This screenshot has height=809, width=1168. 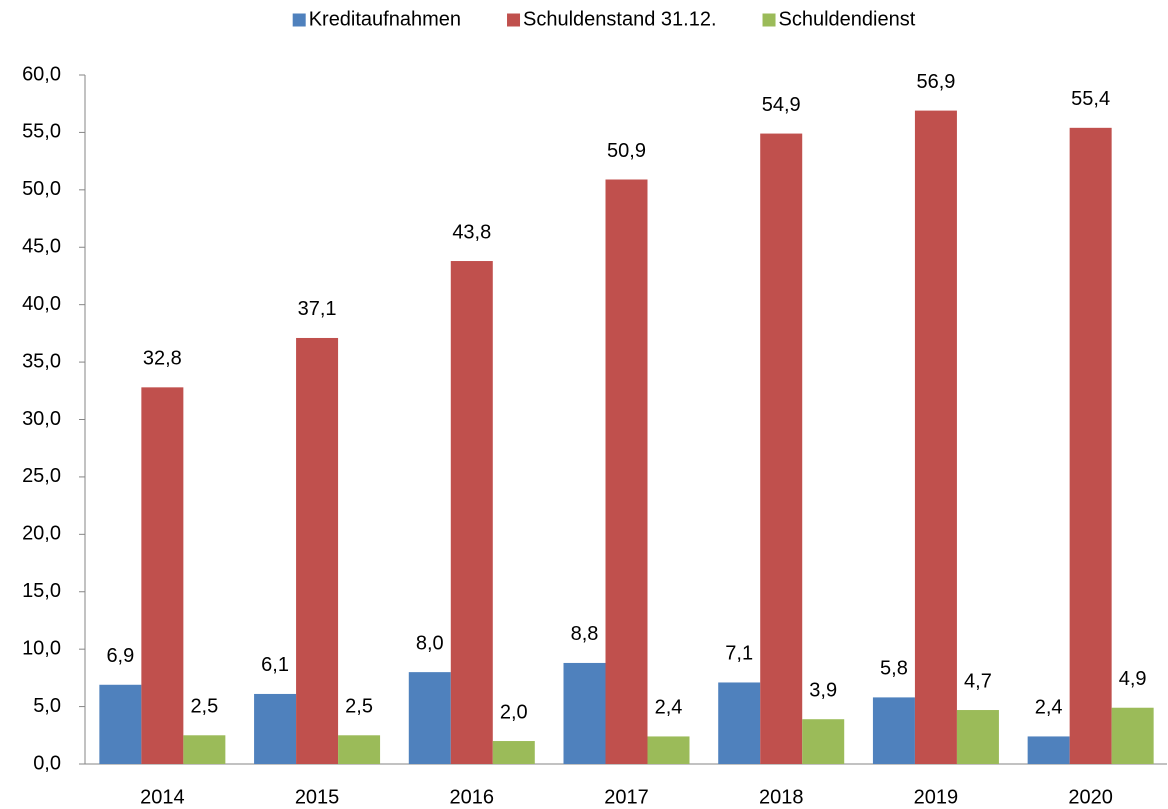 I want to click on x-tick-label: 2017, so click(x=626, y=797).